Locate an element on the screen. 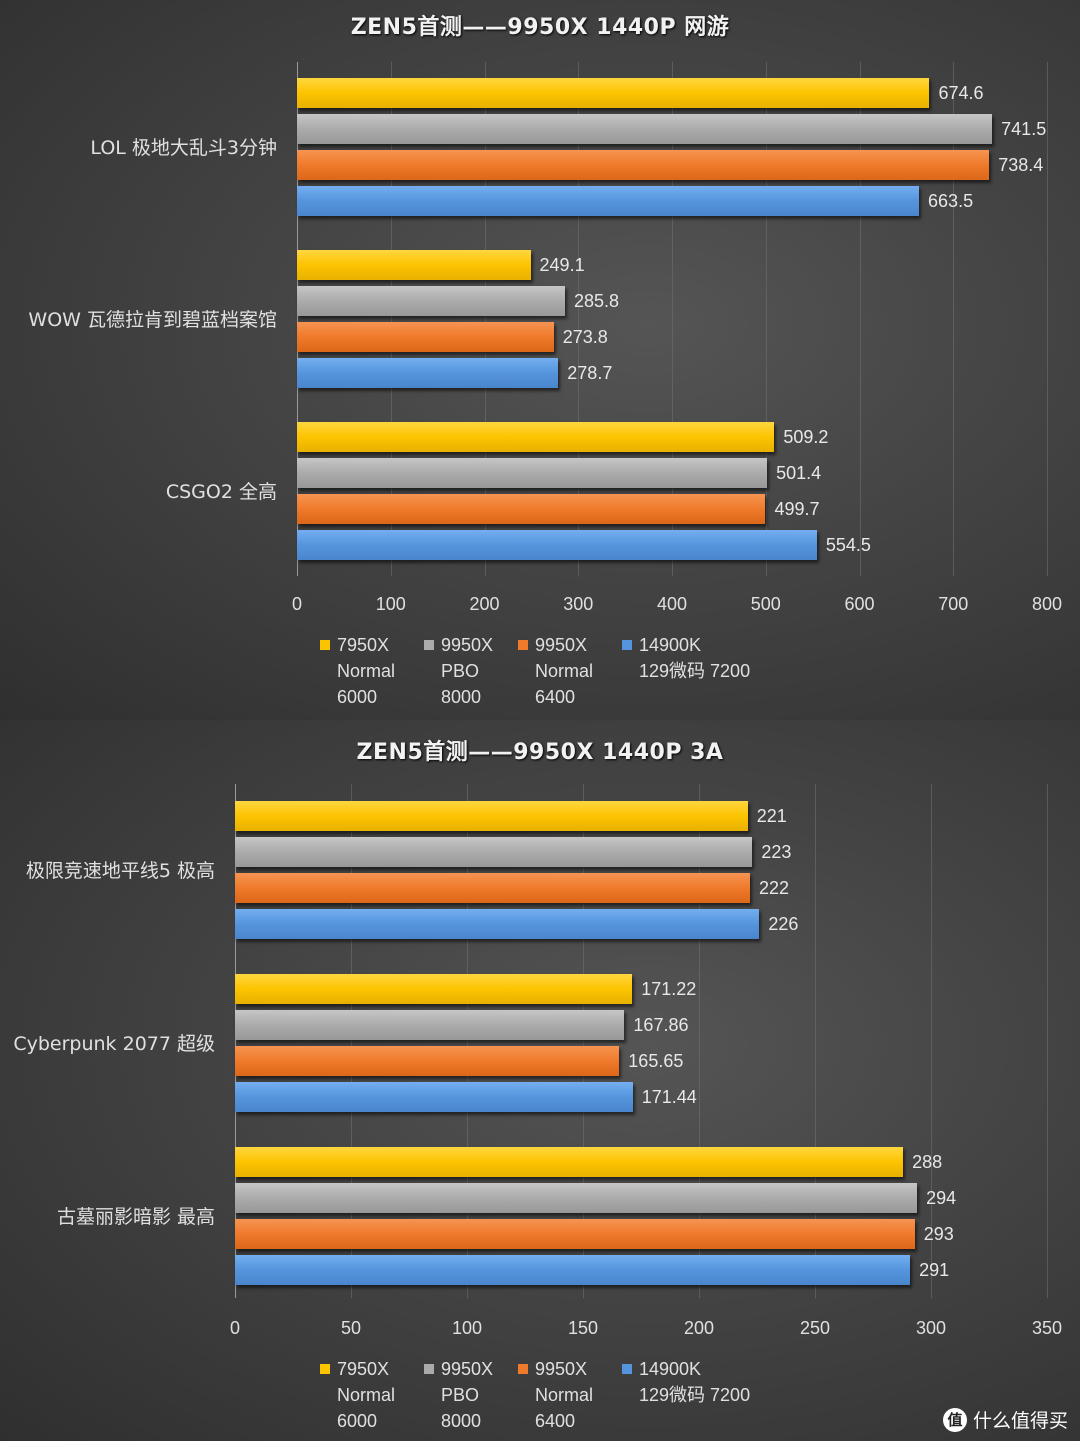 This screenshot has height=1441, width=1080. y-axis-line is located at coordinates (297, 319).